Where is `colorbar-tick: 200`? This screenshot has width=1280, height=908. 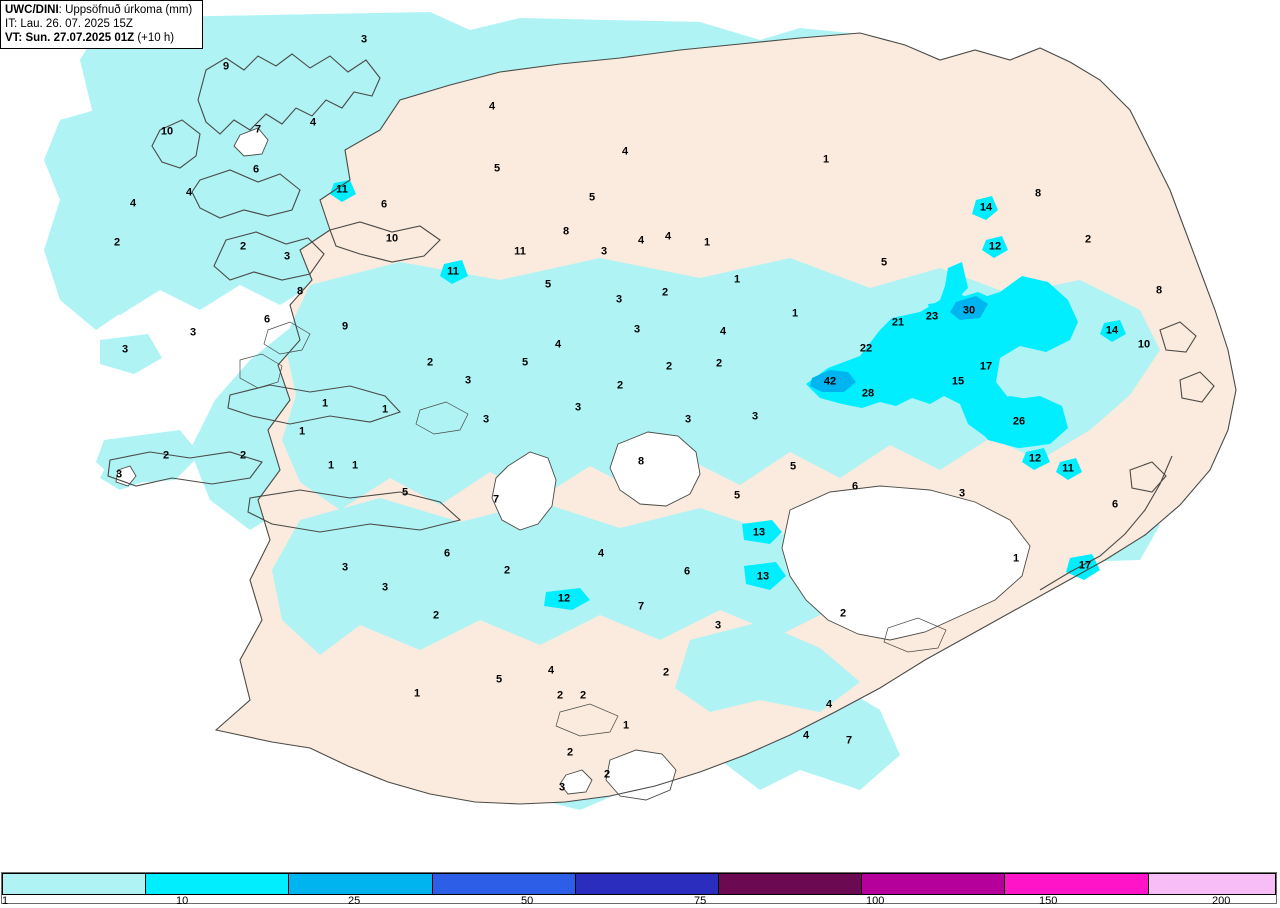
colorbar-tick: 200 is located at coordinates (1221, 901).